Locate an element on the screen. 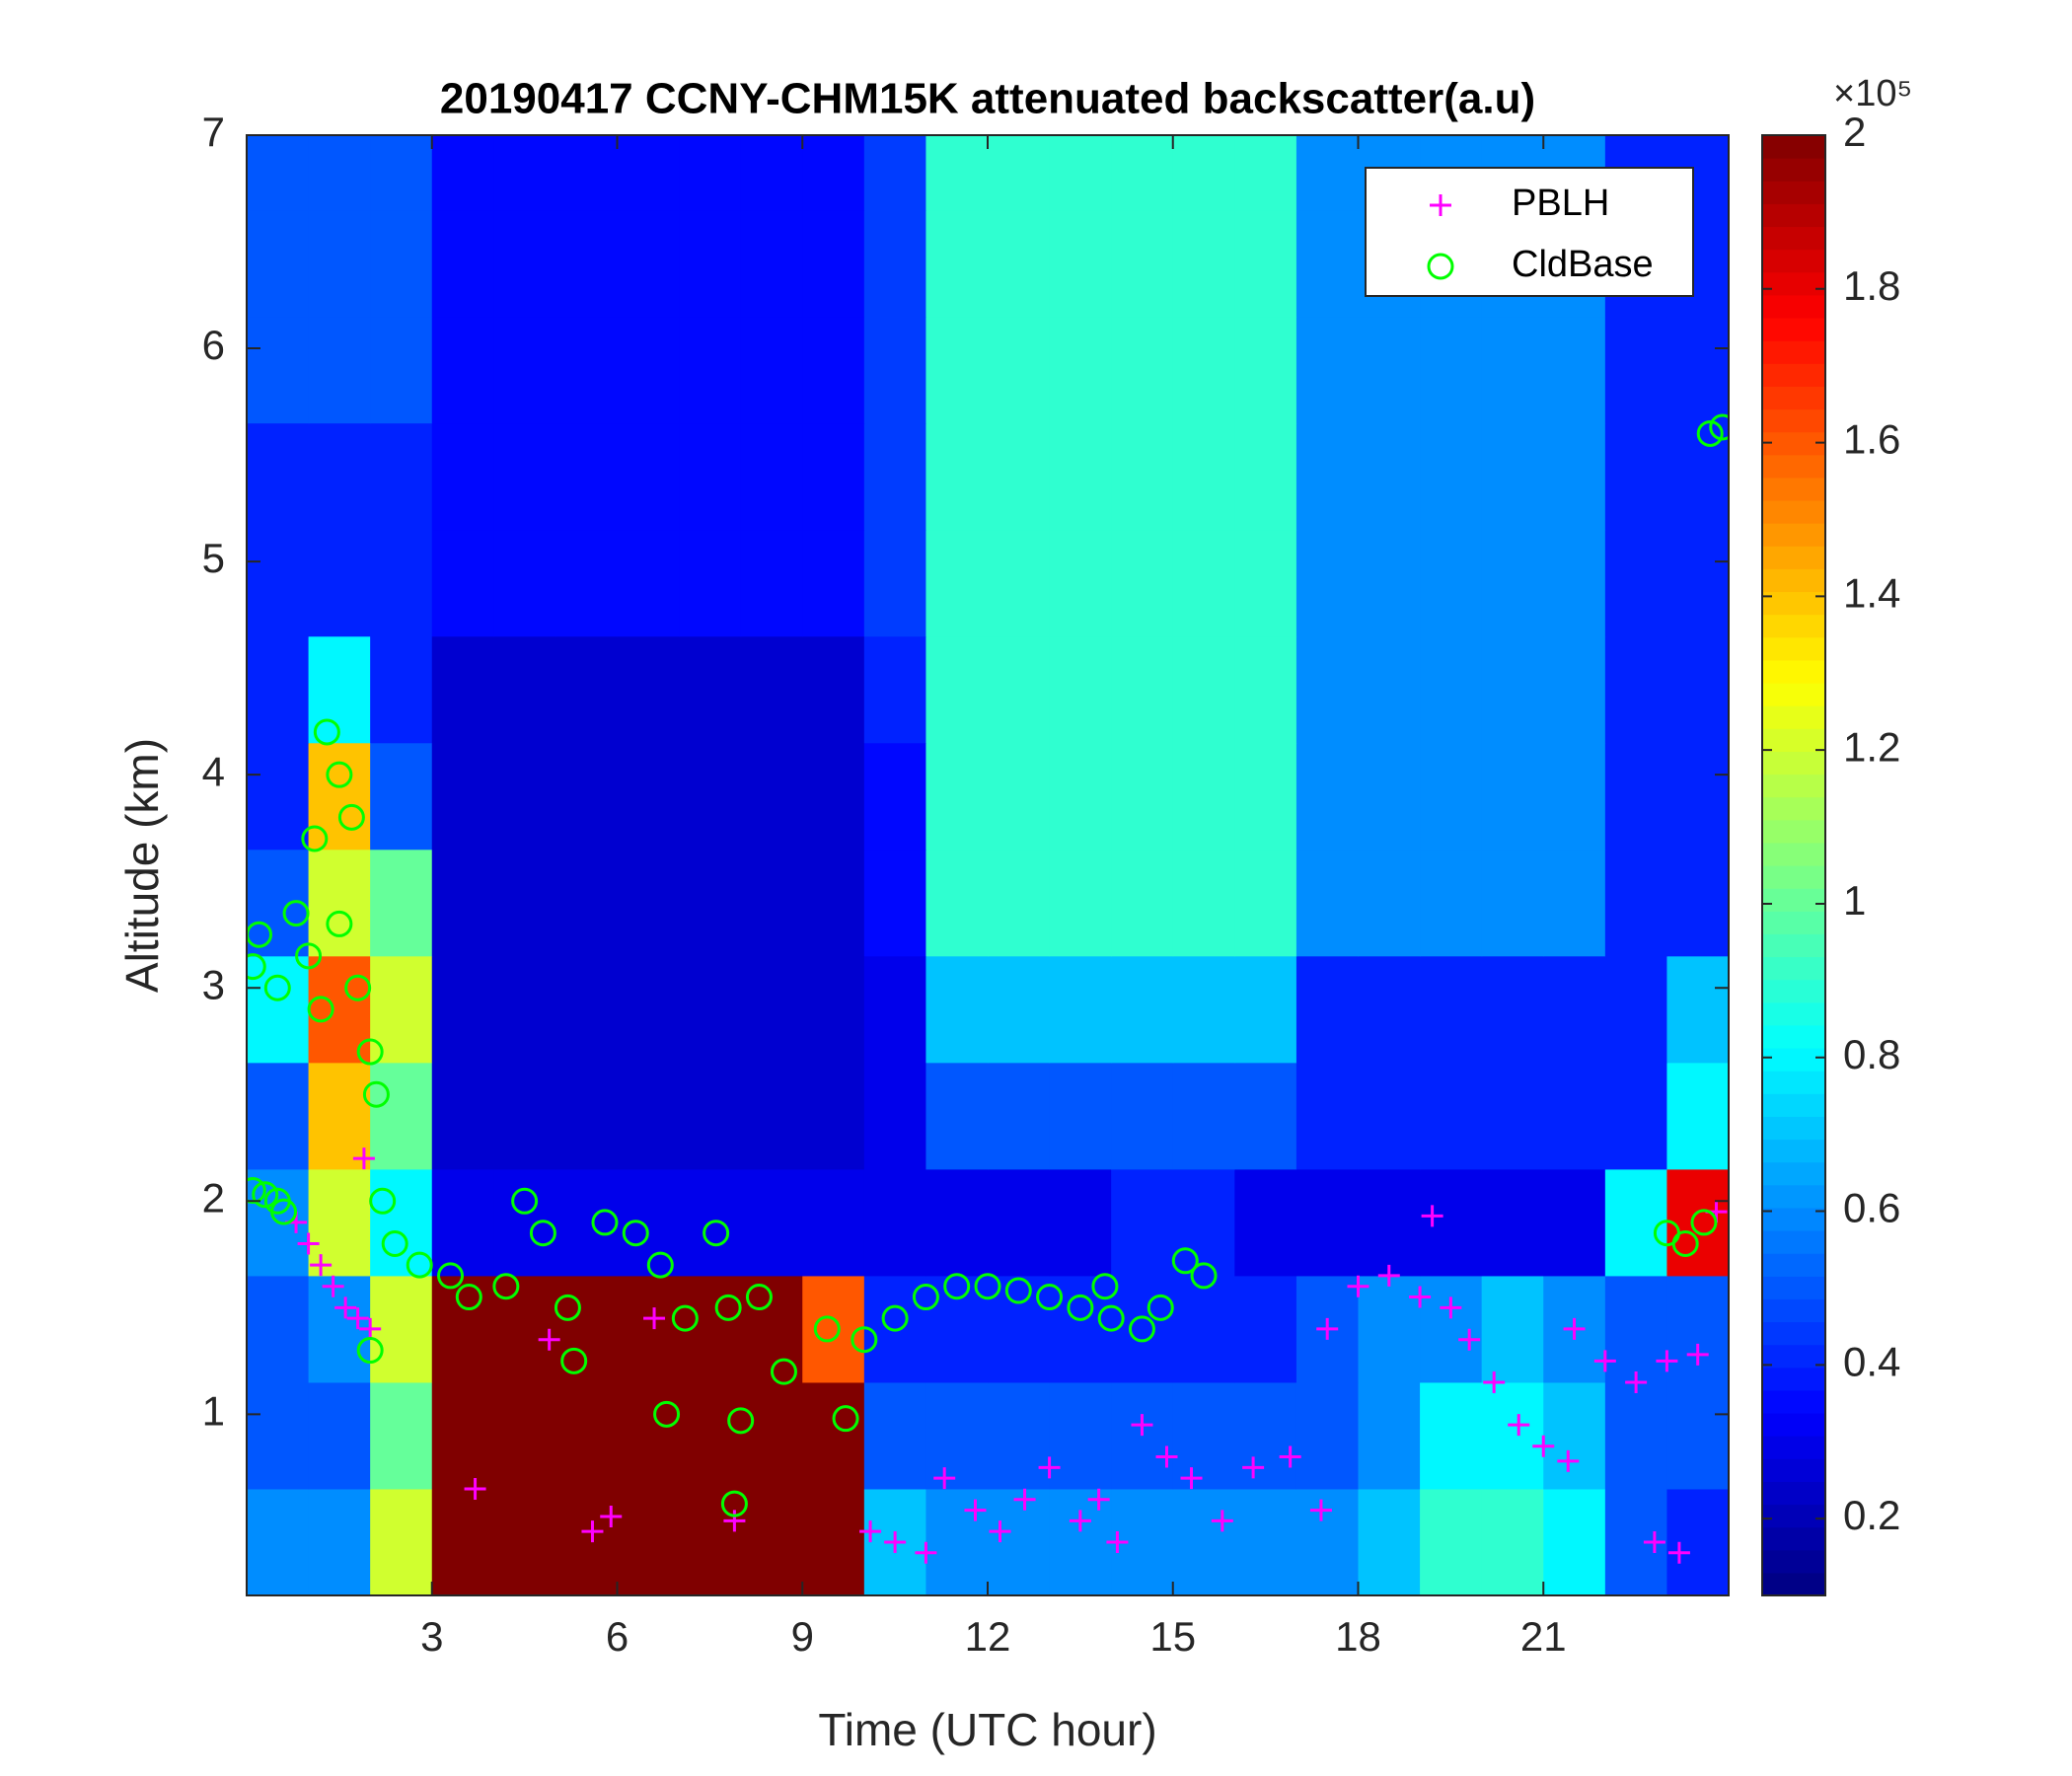 The image size is (2072, 1776). colorbar-tick-label: 0.6 is located at coordinates (1872, 1208).